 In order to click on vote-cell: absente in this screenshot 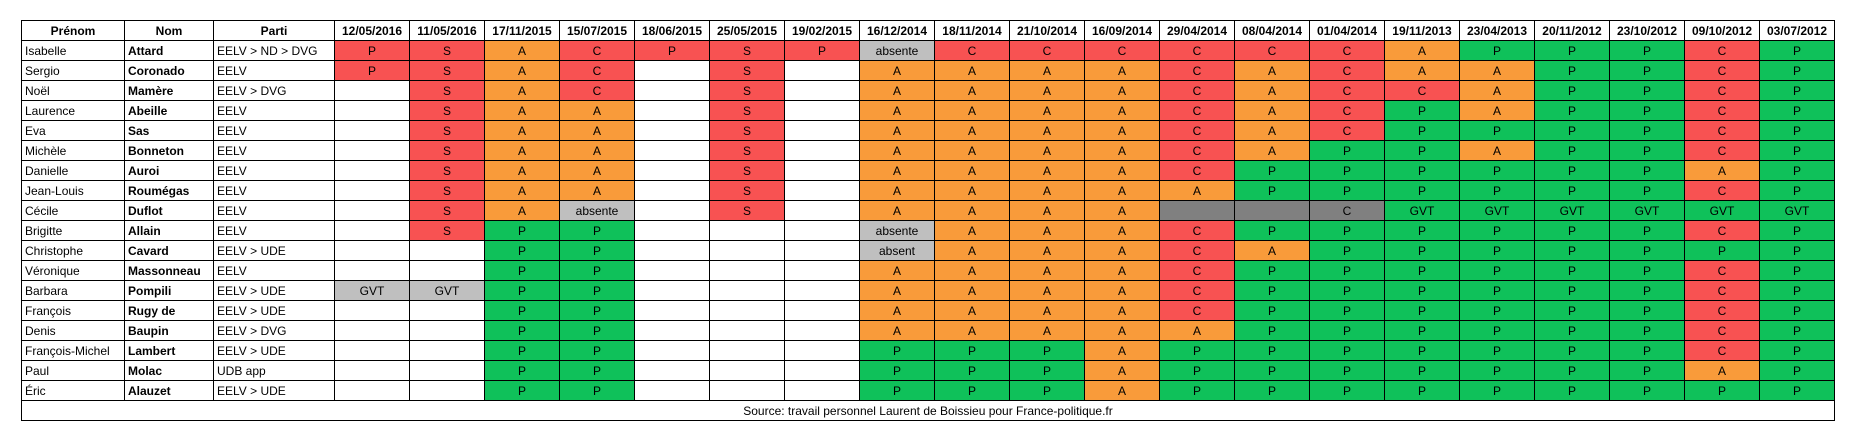, I will do `click(597, 210)`.